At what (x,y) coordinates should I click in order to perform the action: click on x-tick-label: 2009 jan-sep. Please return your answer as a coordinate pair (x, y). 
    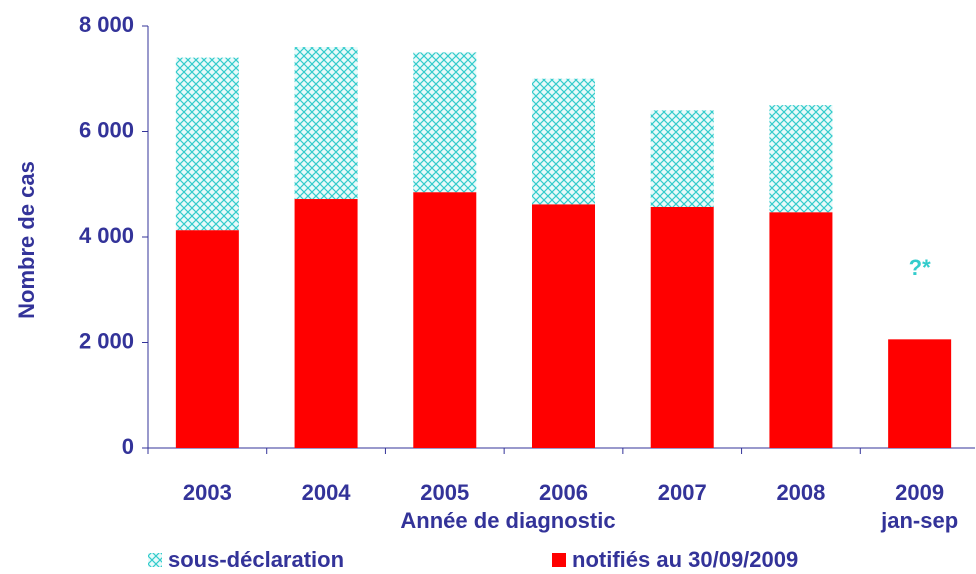
    Looking at the image, I should click on (919, 506).